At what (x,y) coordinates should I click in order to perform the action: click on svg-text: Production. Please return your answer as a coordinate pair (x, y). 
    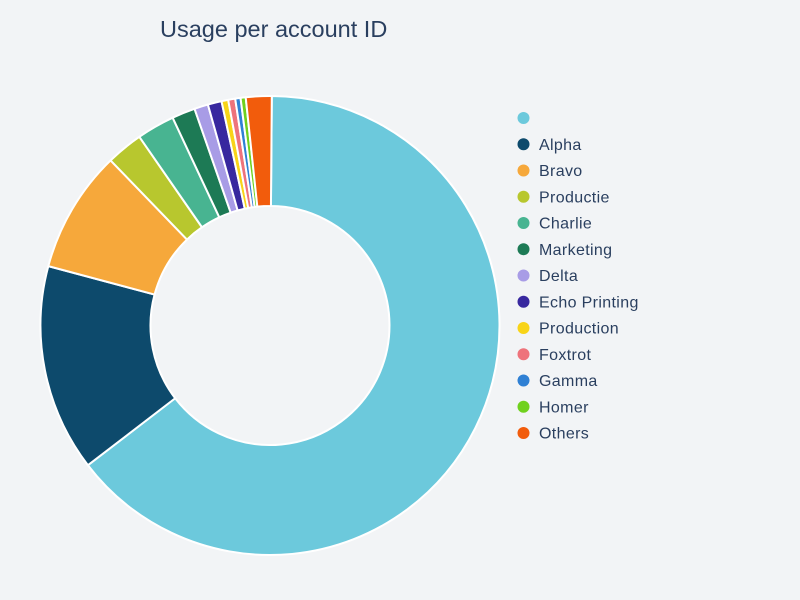
    Looking at the image, I should click on (579, 329).